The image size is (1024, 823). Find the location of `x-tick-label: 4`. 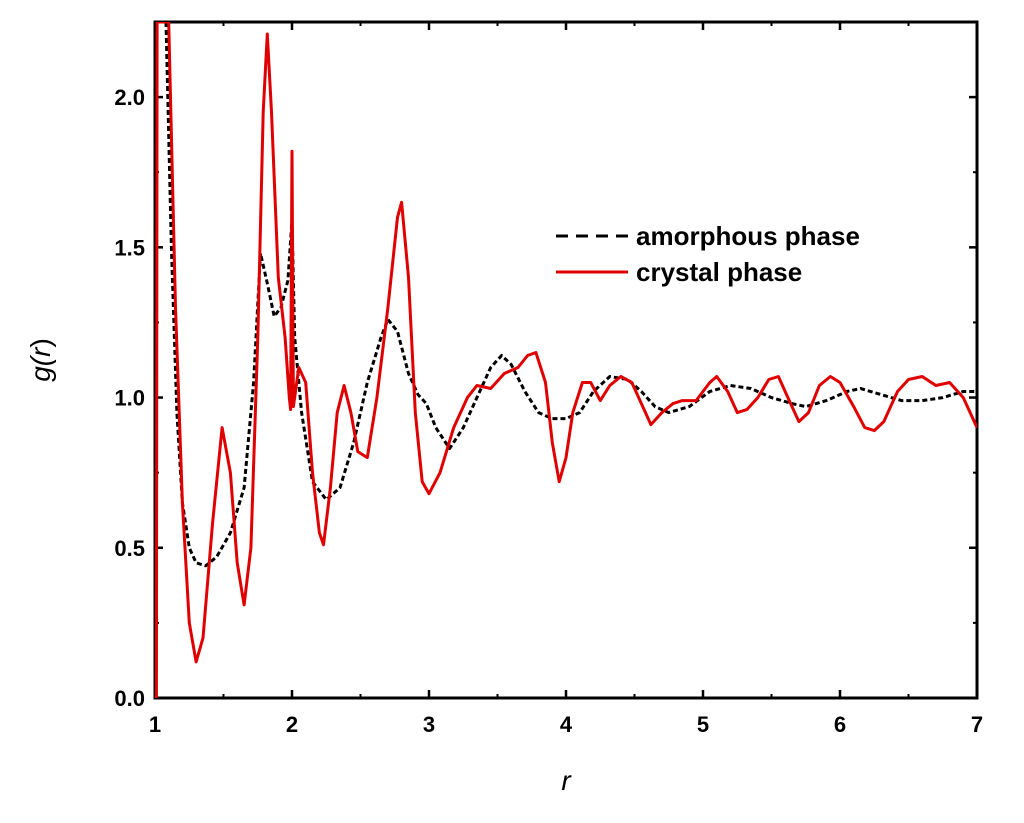

x-tick-label: 4 is located at coordinates (566, 724).